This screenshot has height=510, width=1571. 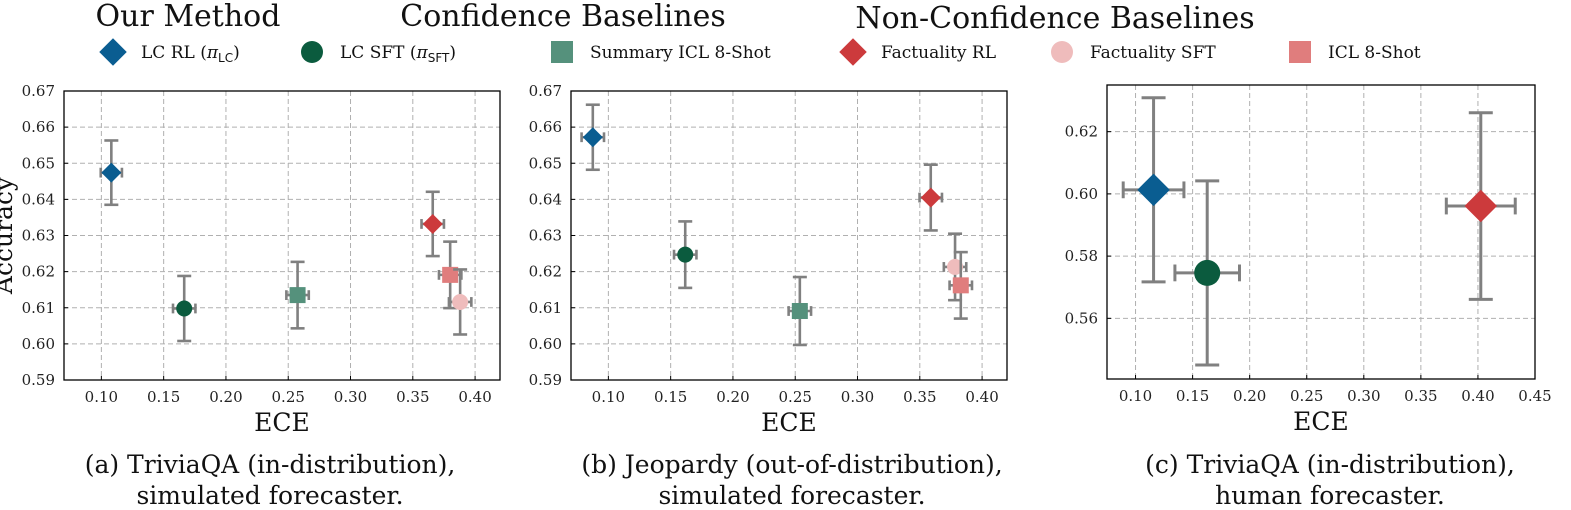 What do you see at coordinates (791, 464) in the screenshot?
I see `caption-line-1: (b) Jeopardy (out-of-distribution),` at bounding box center [791, 464].